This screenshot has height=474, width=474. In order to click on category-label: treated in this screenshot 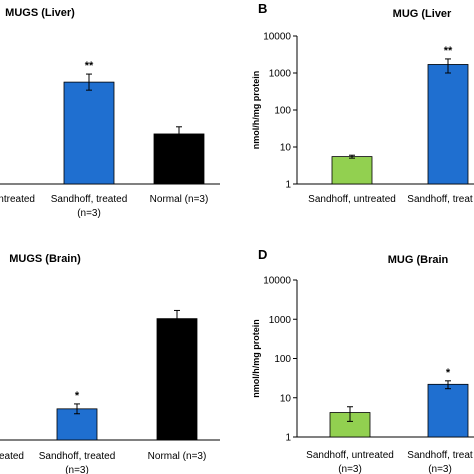, I will do `click(12, 456)`.